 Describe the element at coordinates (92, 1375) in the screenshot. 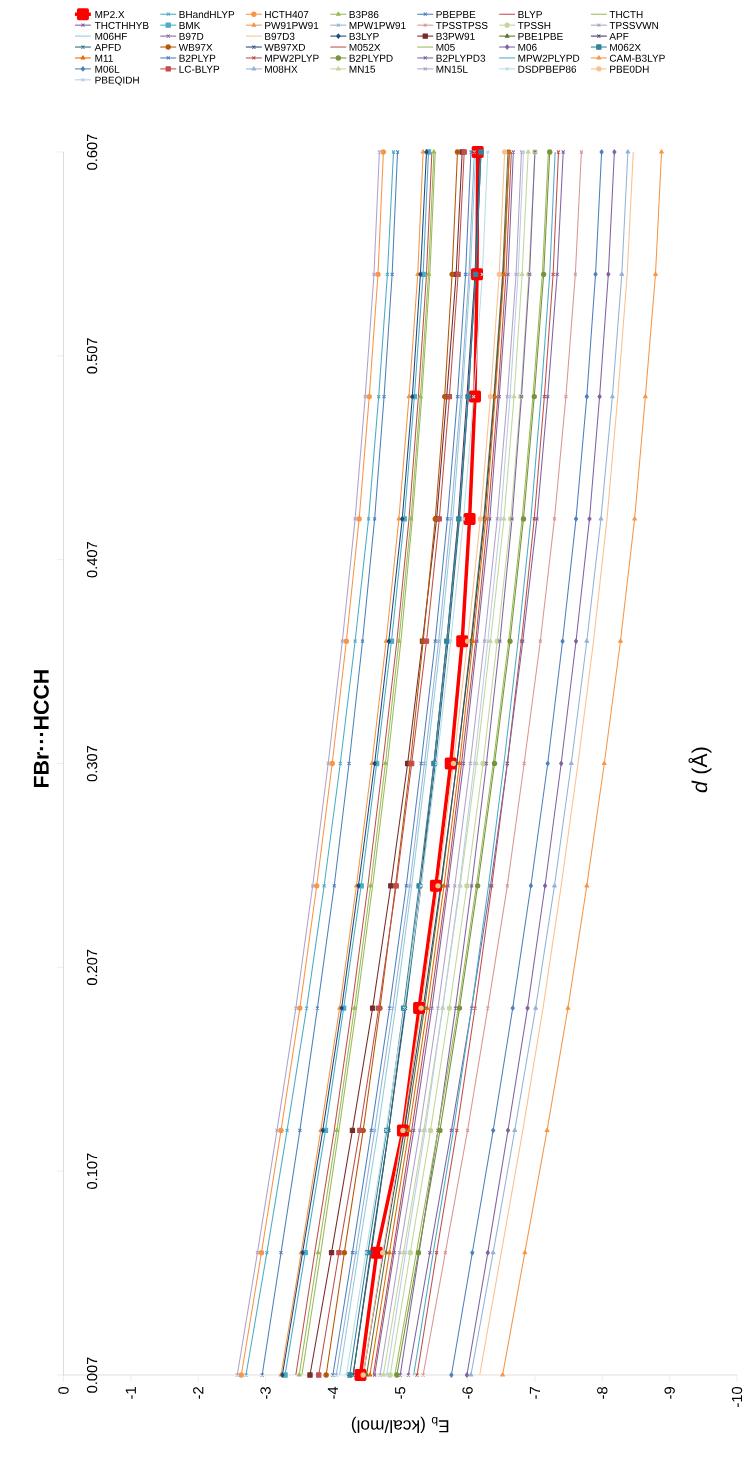

I see `y-tick-label: 0.007` at that location.